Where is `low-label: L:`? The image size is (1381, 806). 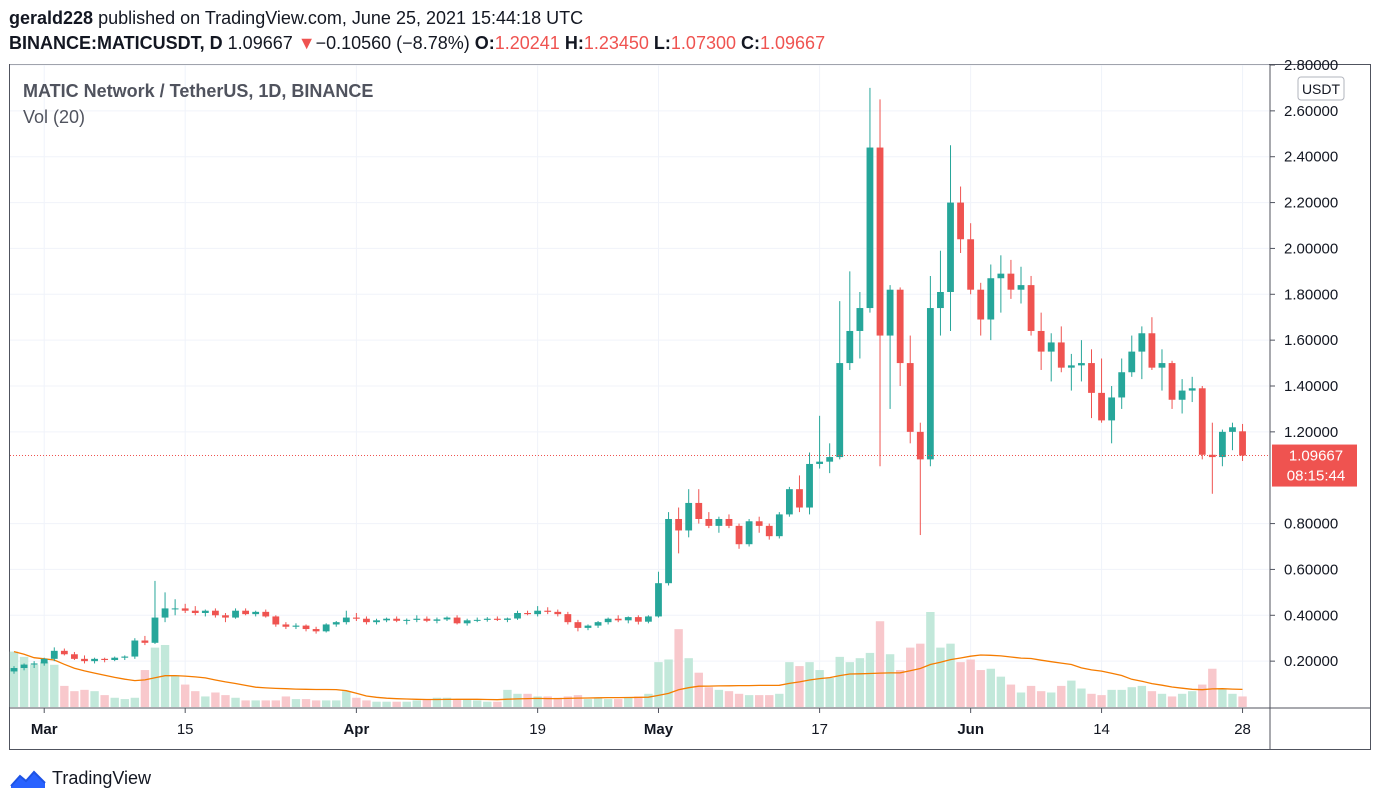 low-label: L: is located at coordinates (662, 43).